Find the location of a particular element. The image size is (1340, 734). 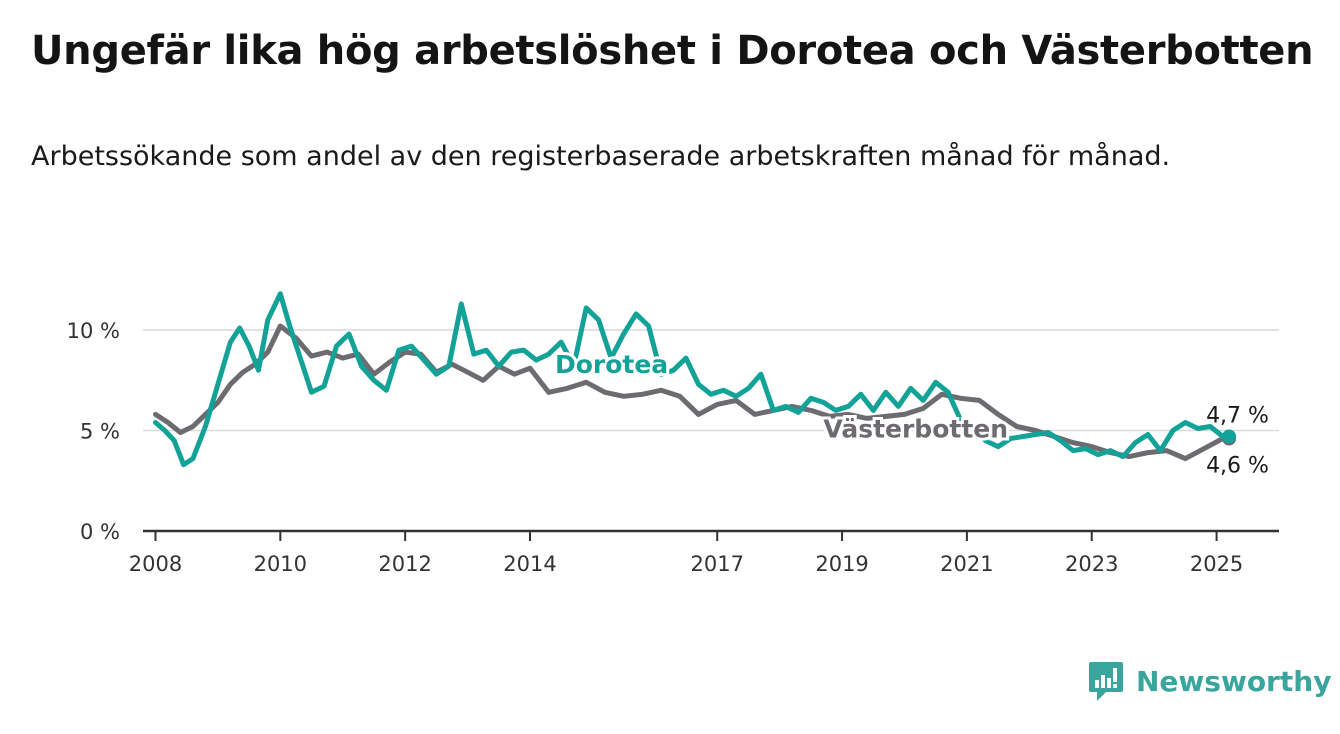

y-tick-label: 5 % is located at coordinates (100, 432).